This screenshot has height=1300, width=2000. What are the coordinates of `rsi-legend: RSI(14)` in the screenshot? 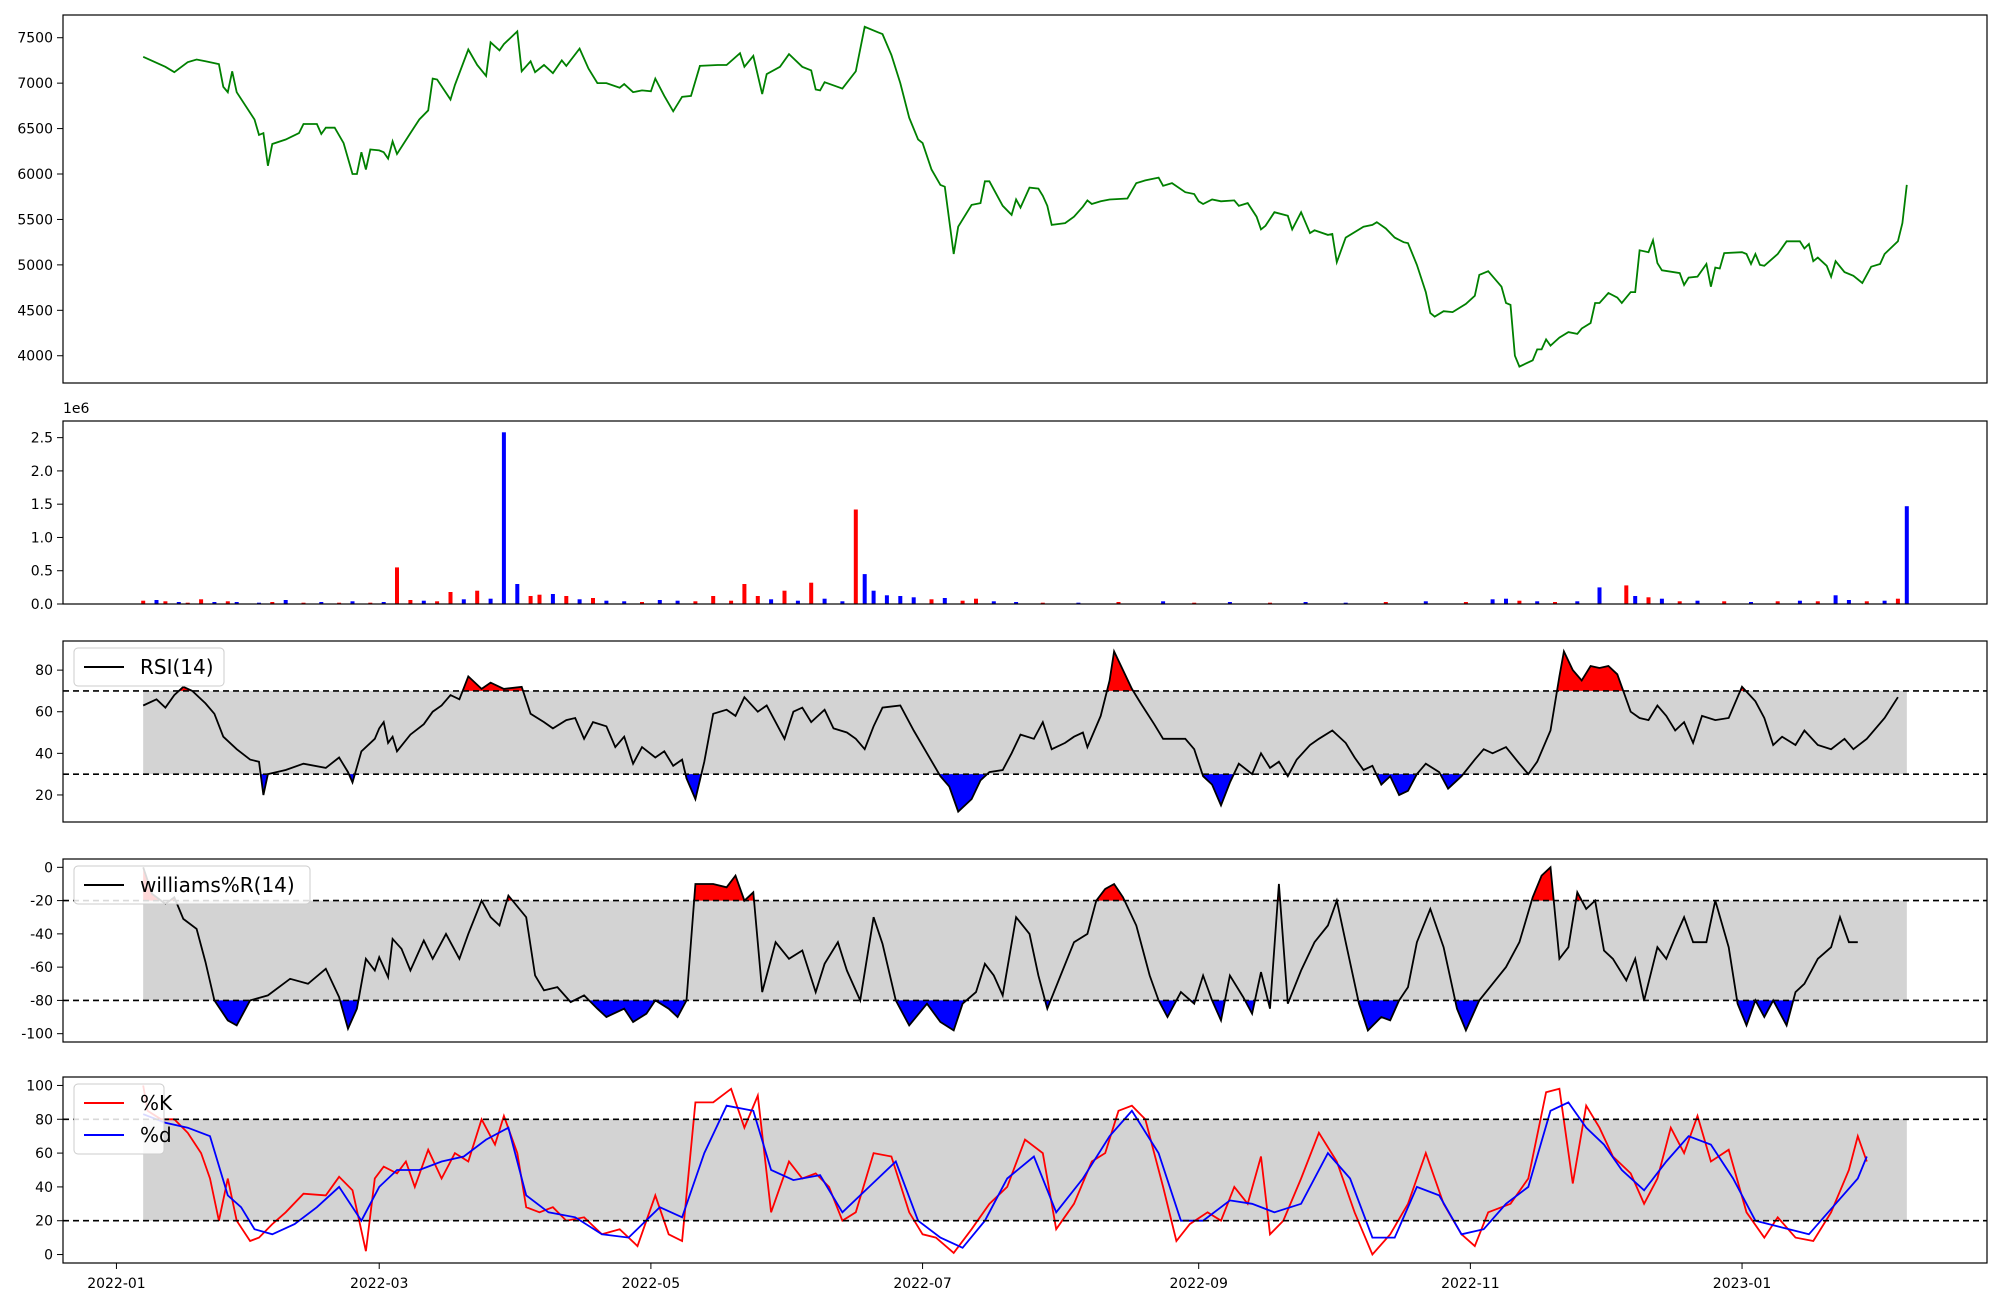 It's located at (149, 667).